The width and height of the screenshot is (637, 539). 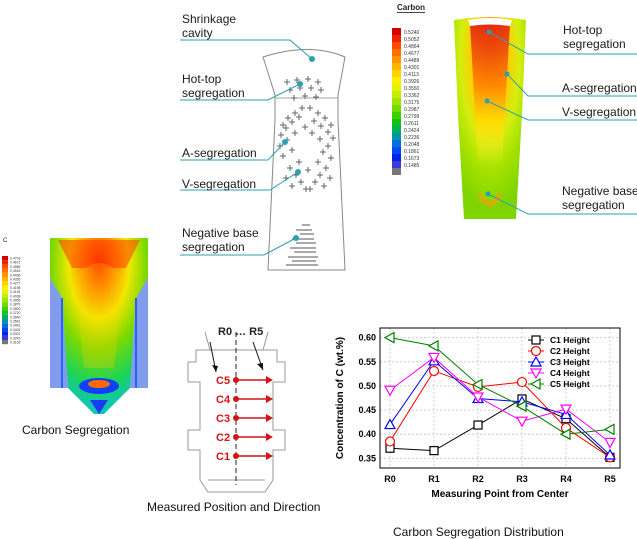 What do you see at coordinates (411, 75) in the screenshot?
I see `legend-value: 0.4113` at bounding box center [411, 75].